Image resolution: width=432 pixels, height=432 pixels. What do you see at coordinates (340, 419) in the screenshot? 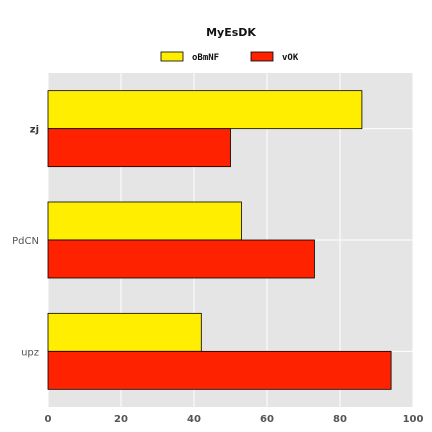
I see `x-tick-label: 80` at bounding box center [340, 419].